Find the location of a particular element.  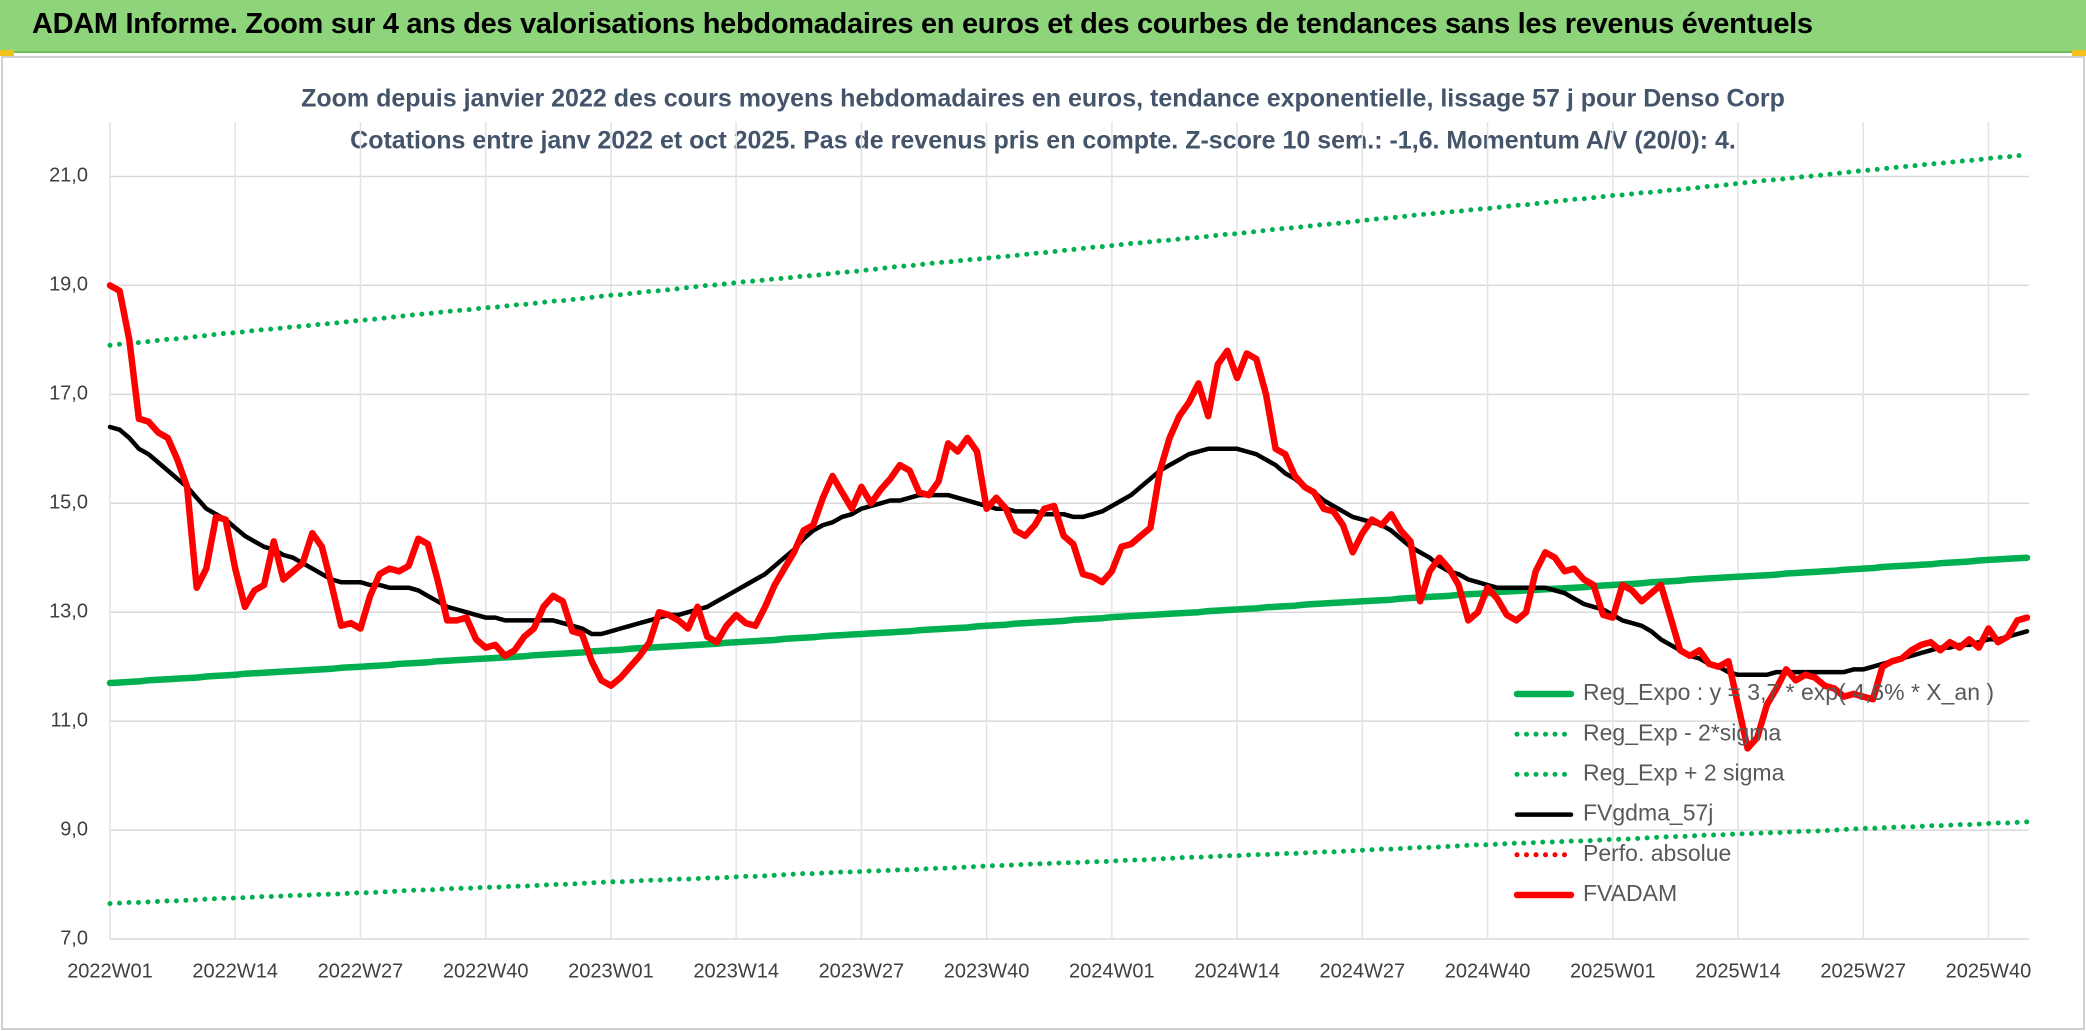

y-tick-label: 11,0 is located at coordinates (69, 720).